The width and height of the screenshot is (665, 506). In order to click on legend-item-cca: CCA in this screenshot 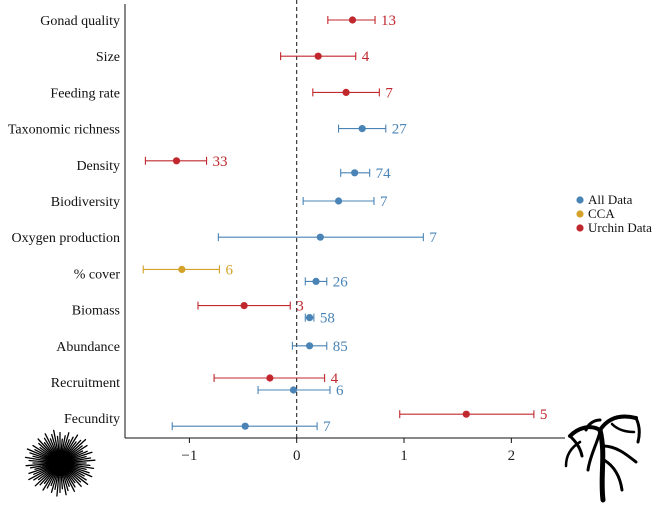, I will do `click(595, 213)`.